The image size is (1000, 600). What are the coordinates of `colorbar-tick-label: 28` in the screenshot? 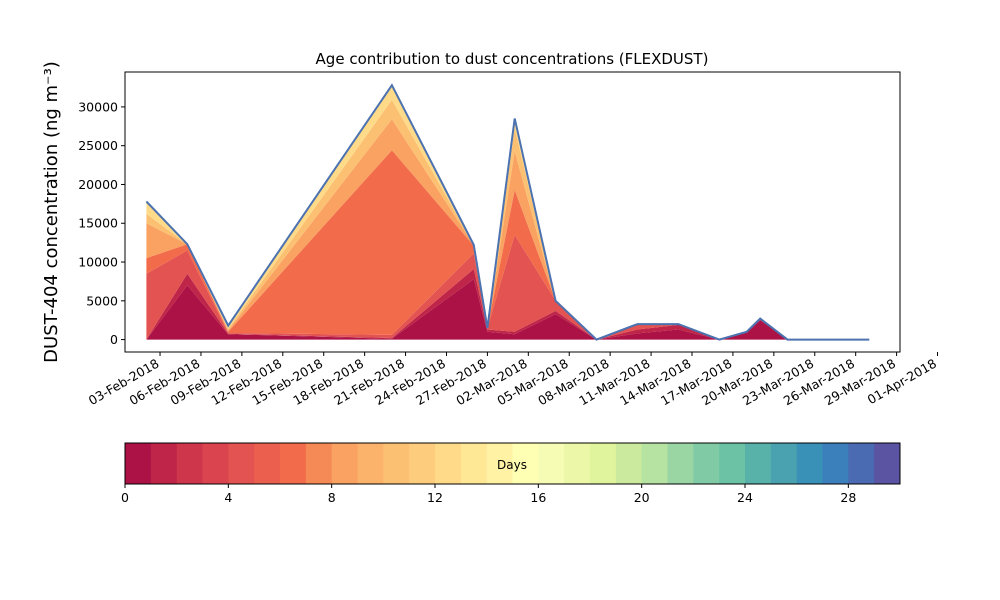 It's located at (848, 497).